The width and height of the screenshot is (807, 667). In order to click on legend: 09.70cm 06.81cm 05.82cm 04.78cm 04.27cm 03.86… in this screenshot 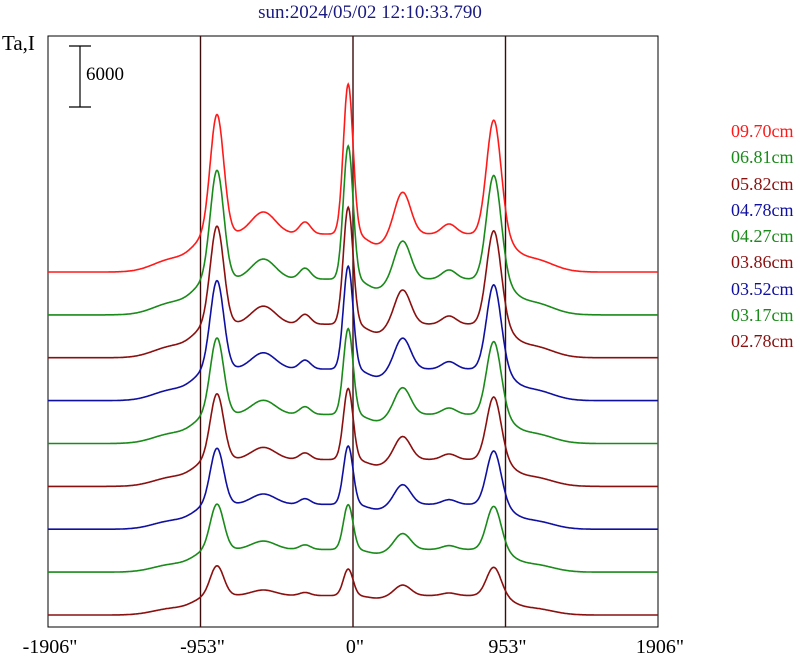, I will do `click(762, 236)`.